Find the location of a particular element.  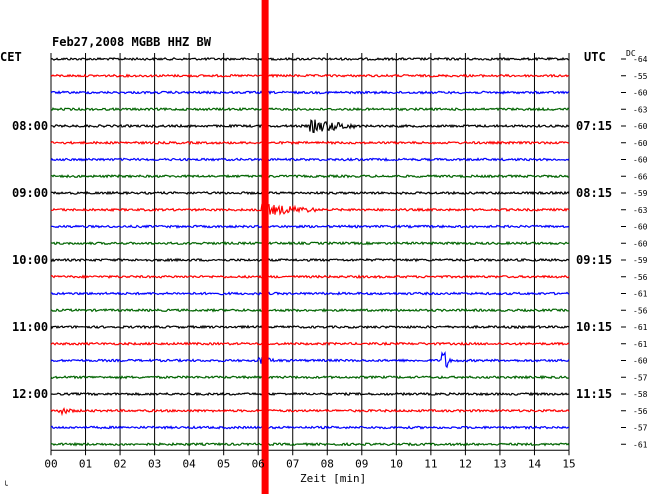

right-hour-label: 07:15 is located at coordinates (594, 126).